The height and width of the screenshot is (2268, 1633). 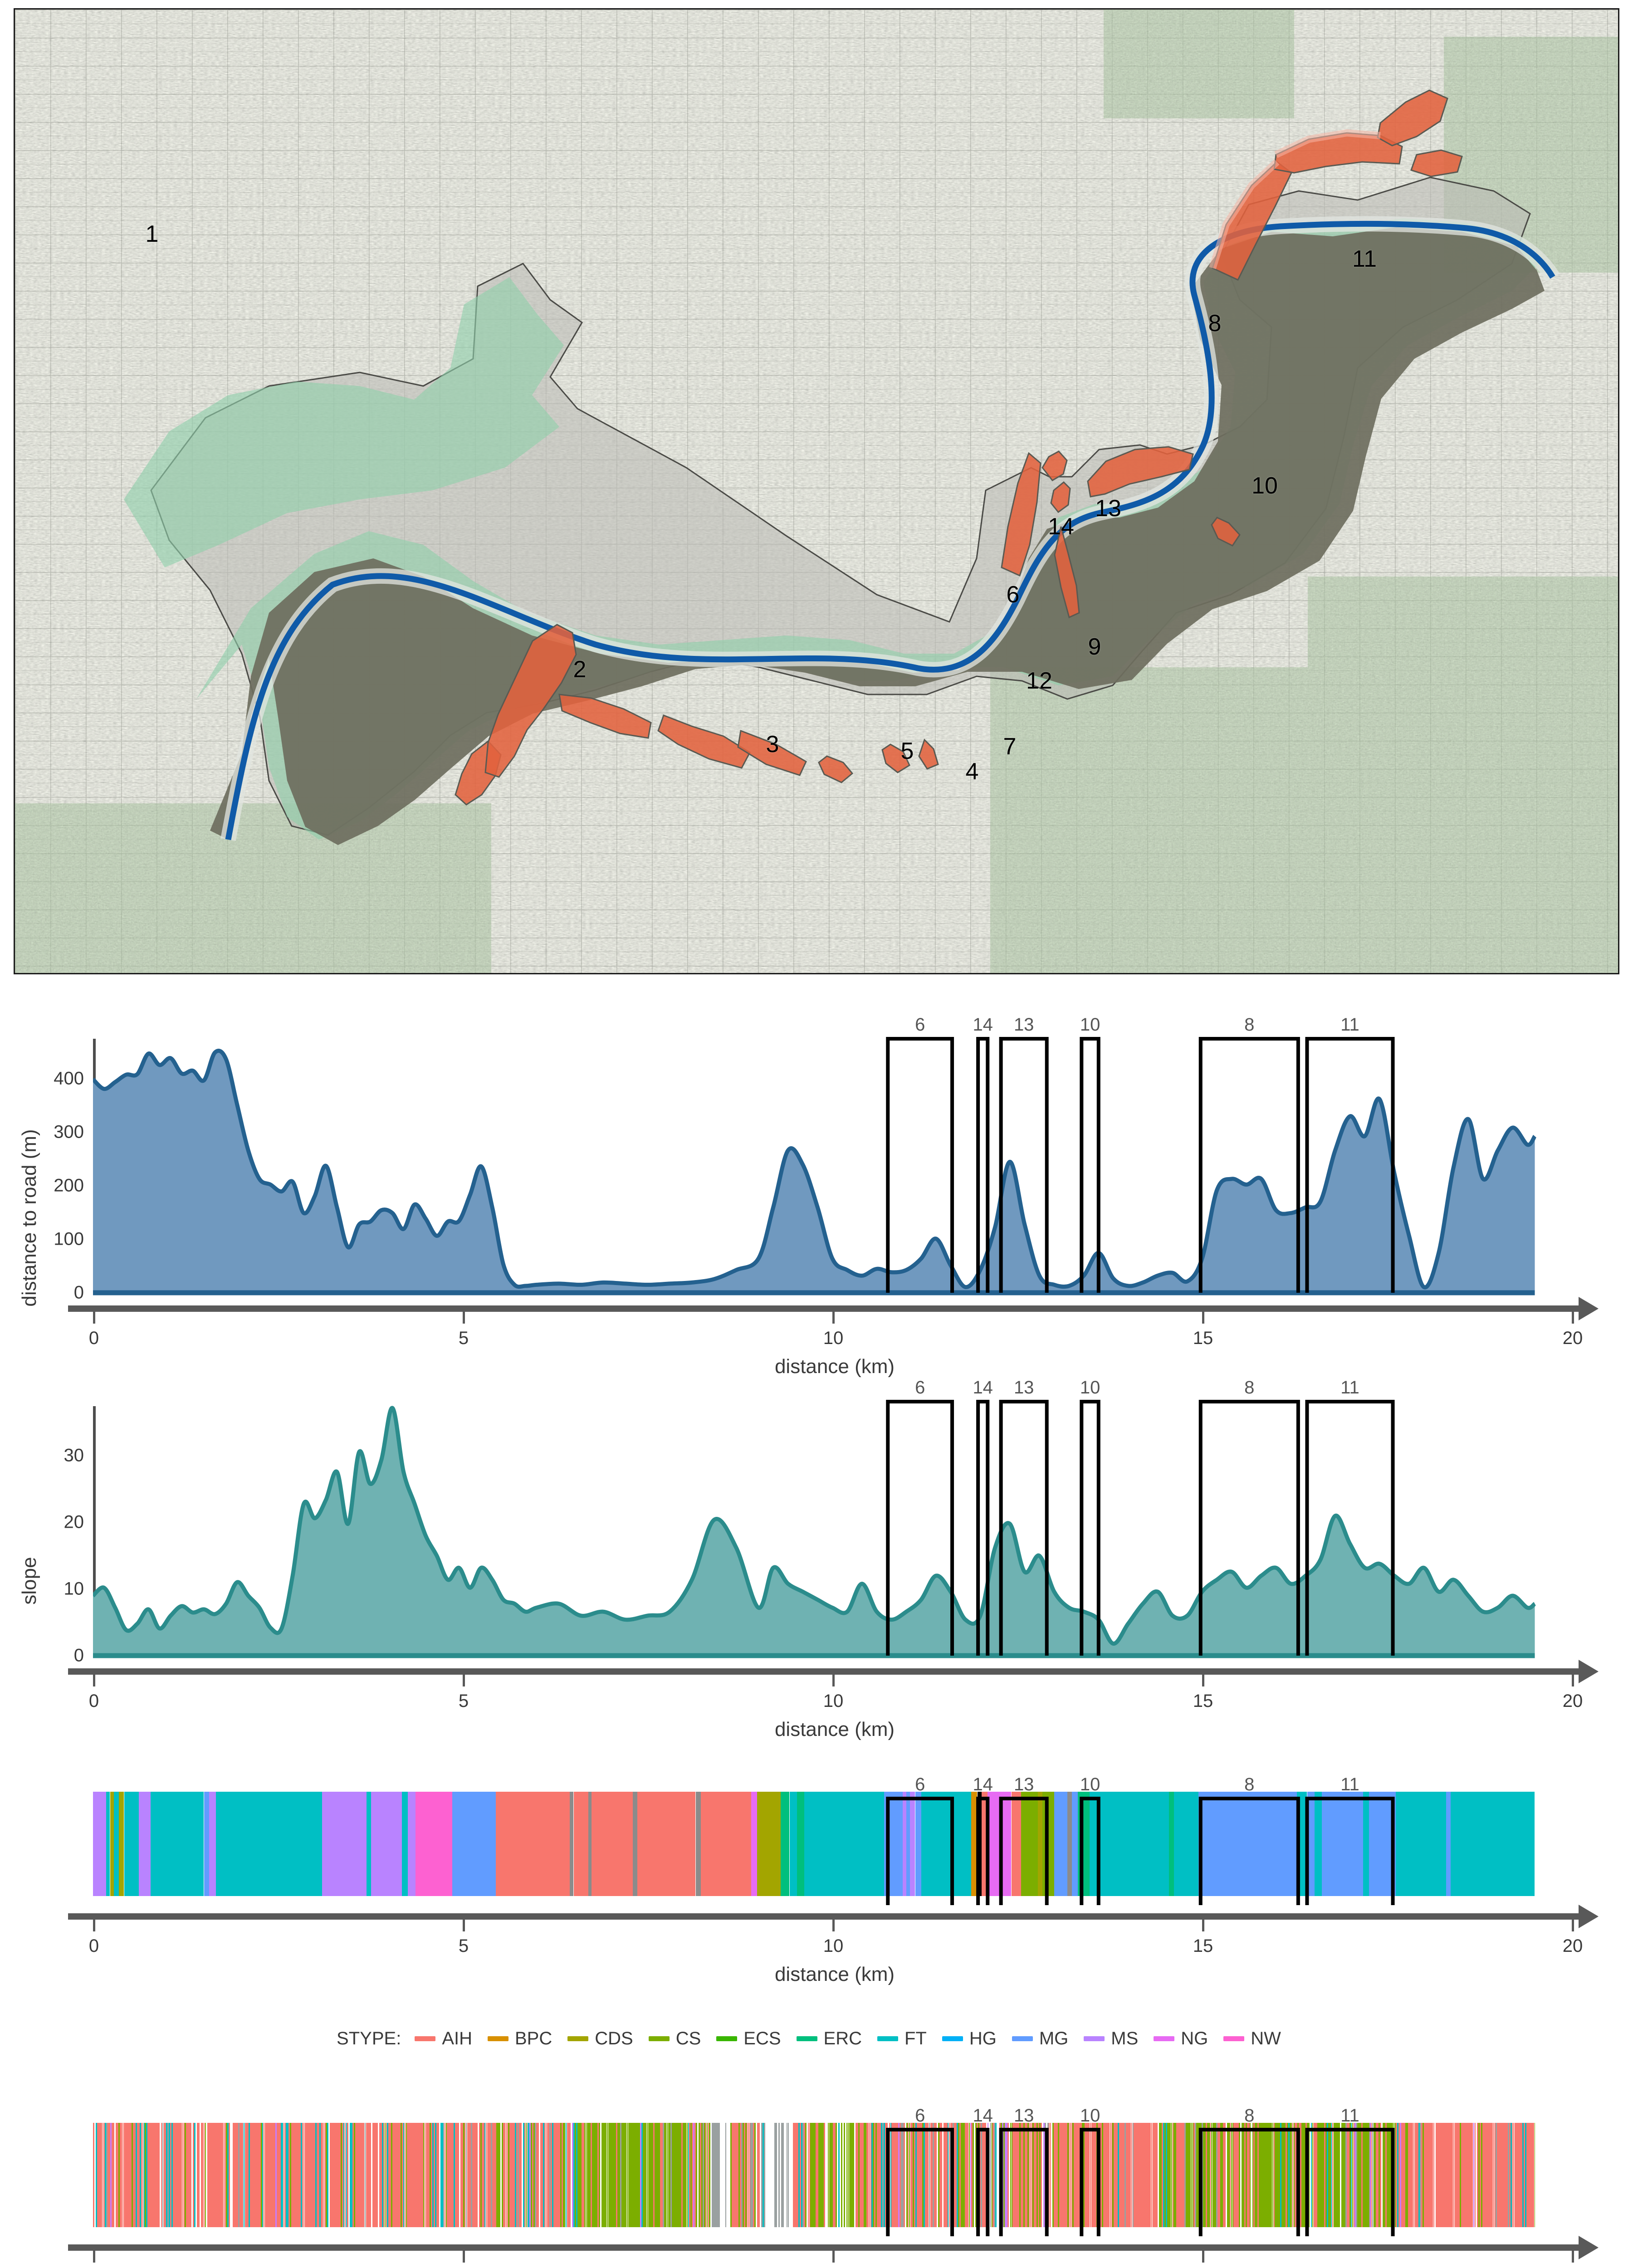 I want to click on map-site-label-1: 1, so click(x=152, y=234).